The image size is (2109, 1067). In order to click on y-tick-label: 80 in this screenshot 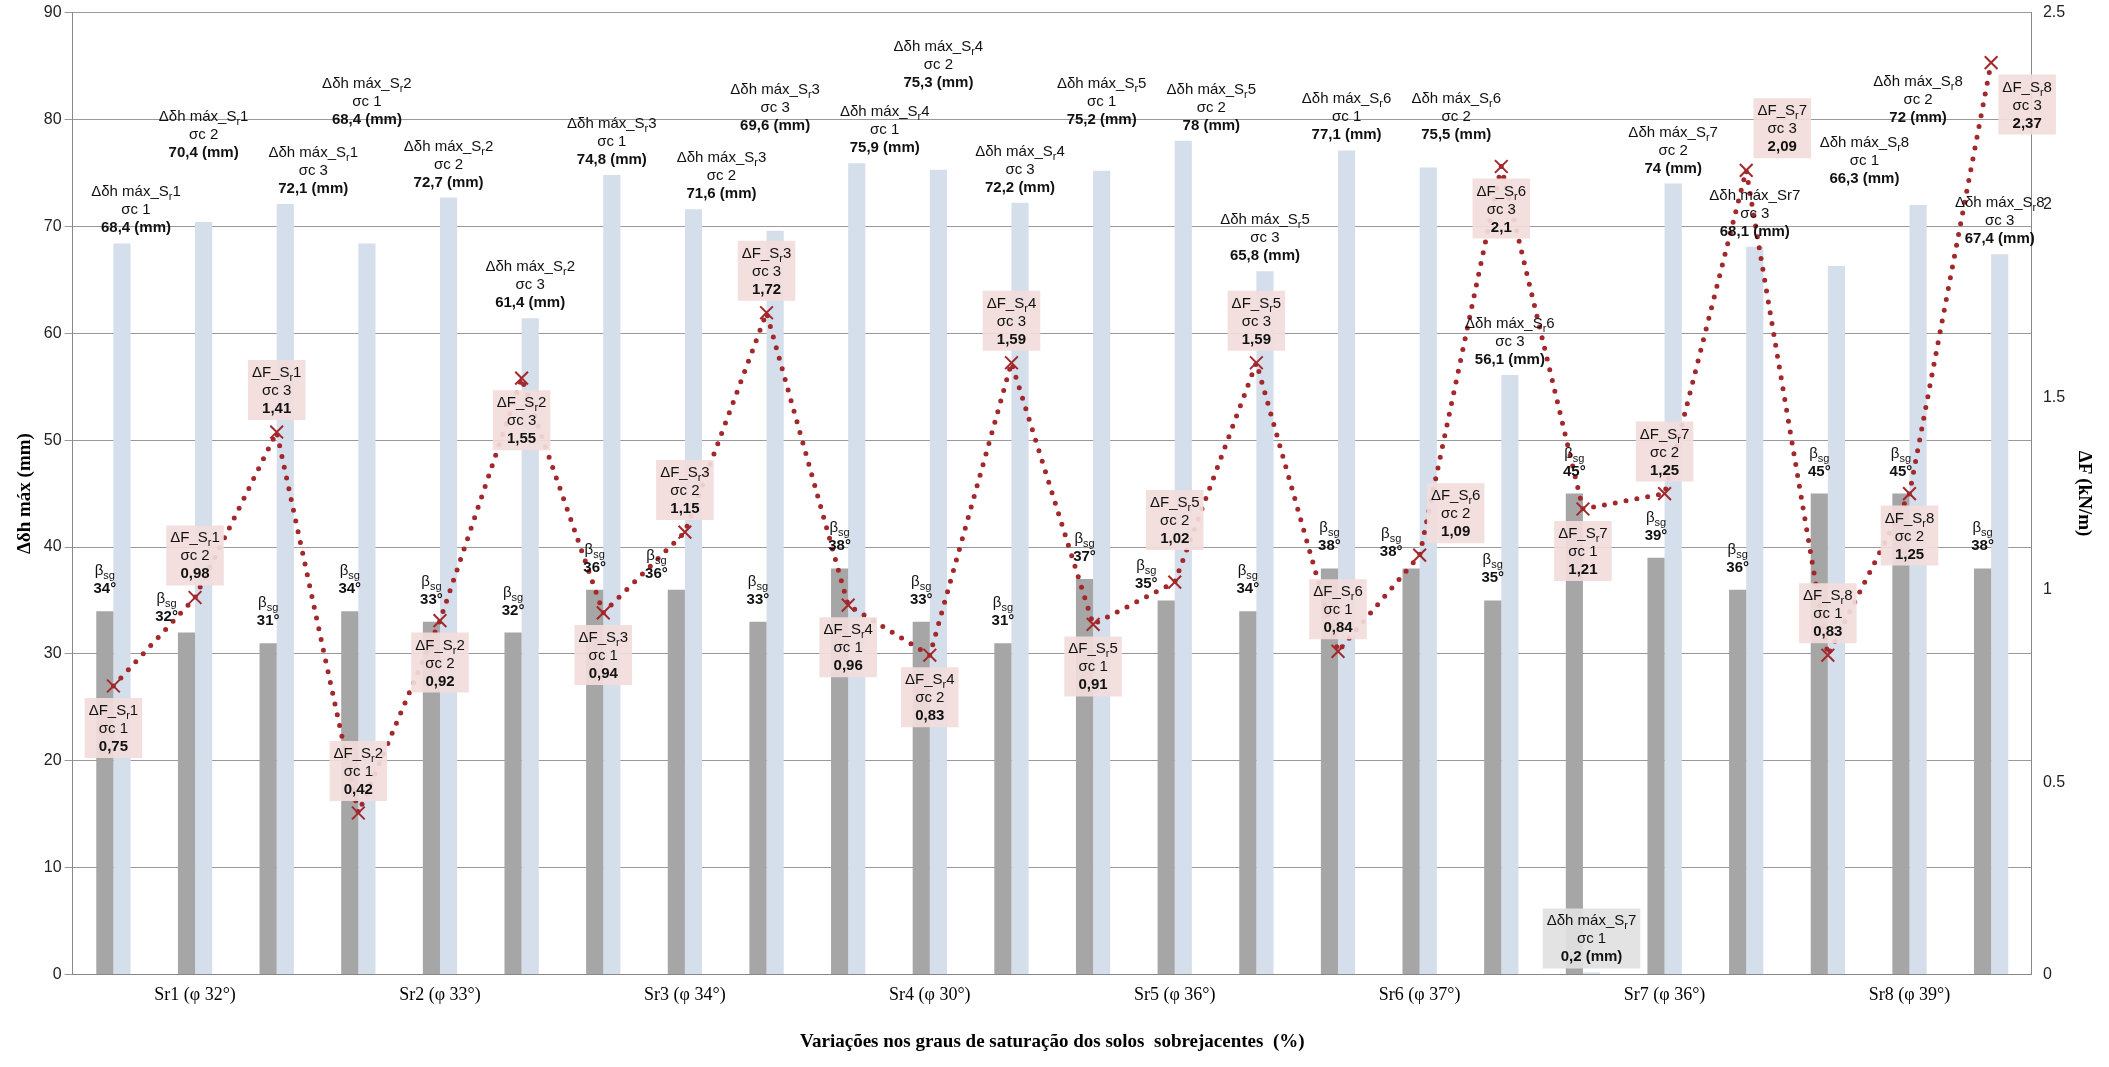, I will do `click(52, 118)`.